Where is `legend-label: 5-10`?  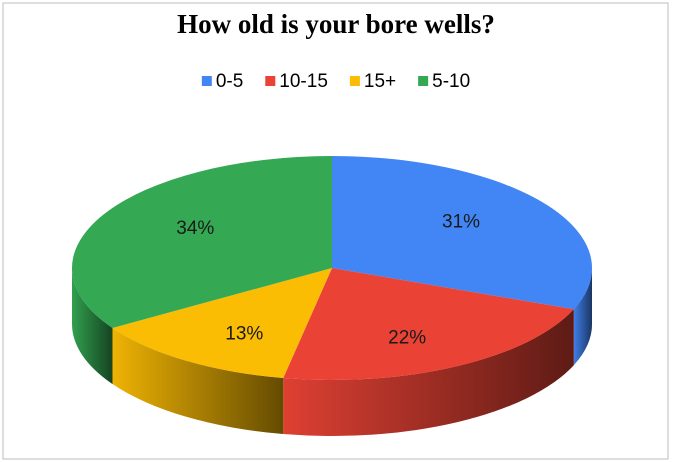 legend-label: 5-10 is located at coordinates (451, 81).